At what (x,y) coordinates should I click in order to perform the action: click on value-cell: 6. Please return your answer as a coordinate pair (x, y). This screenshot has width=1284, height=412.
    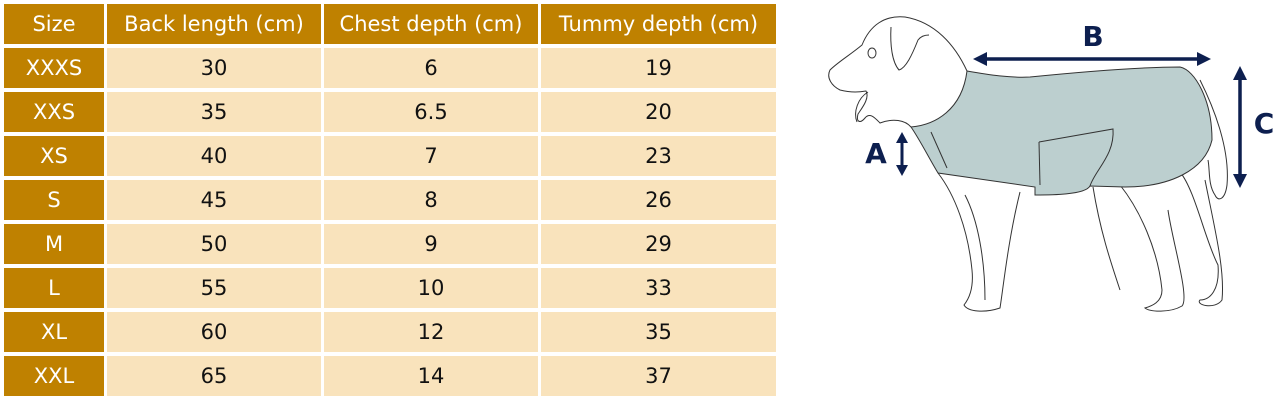
    Looking at the image, I should click on (431, 67).